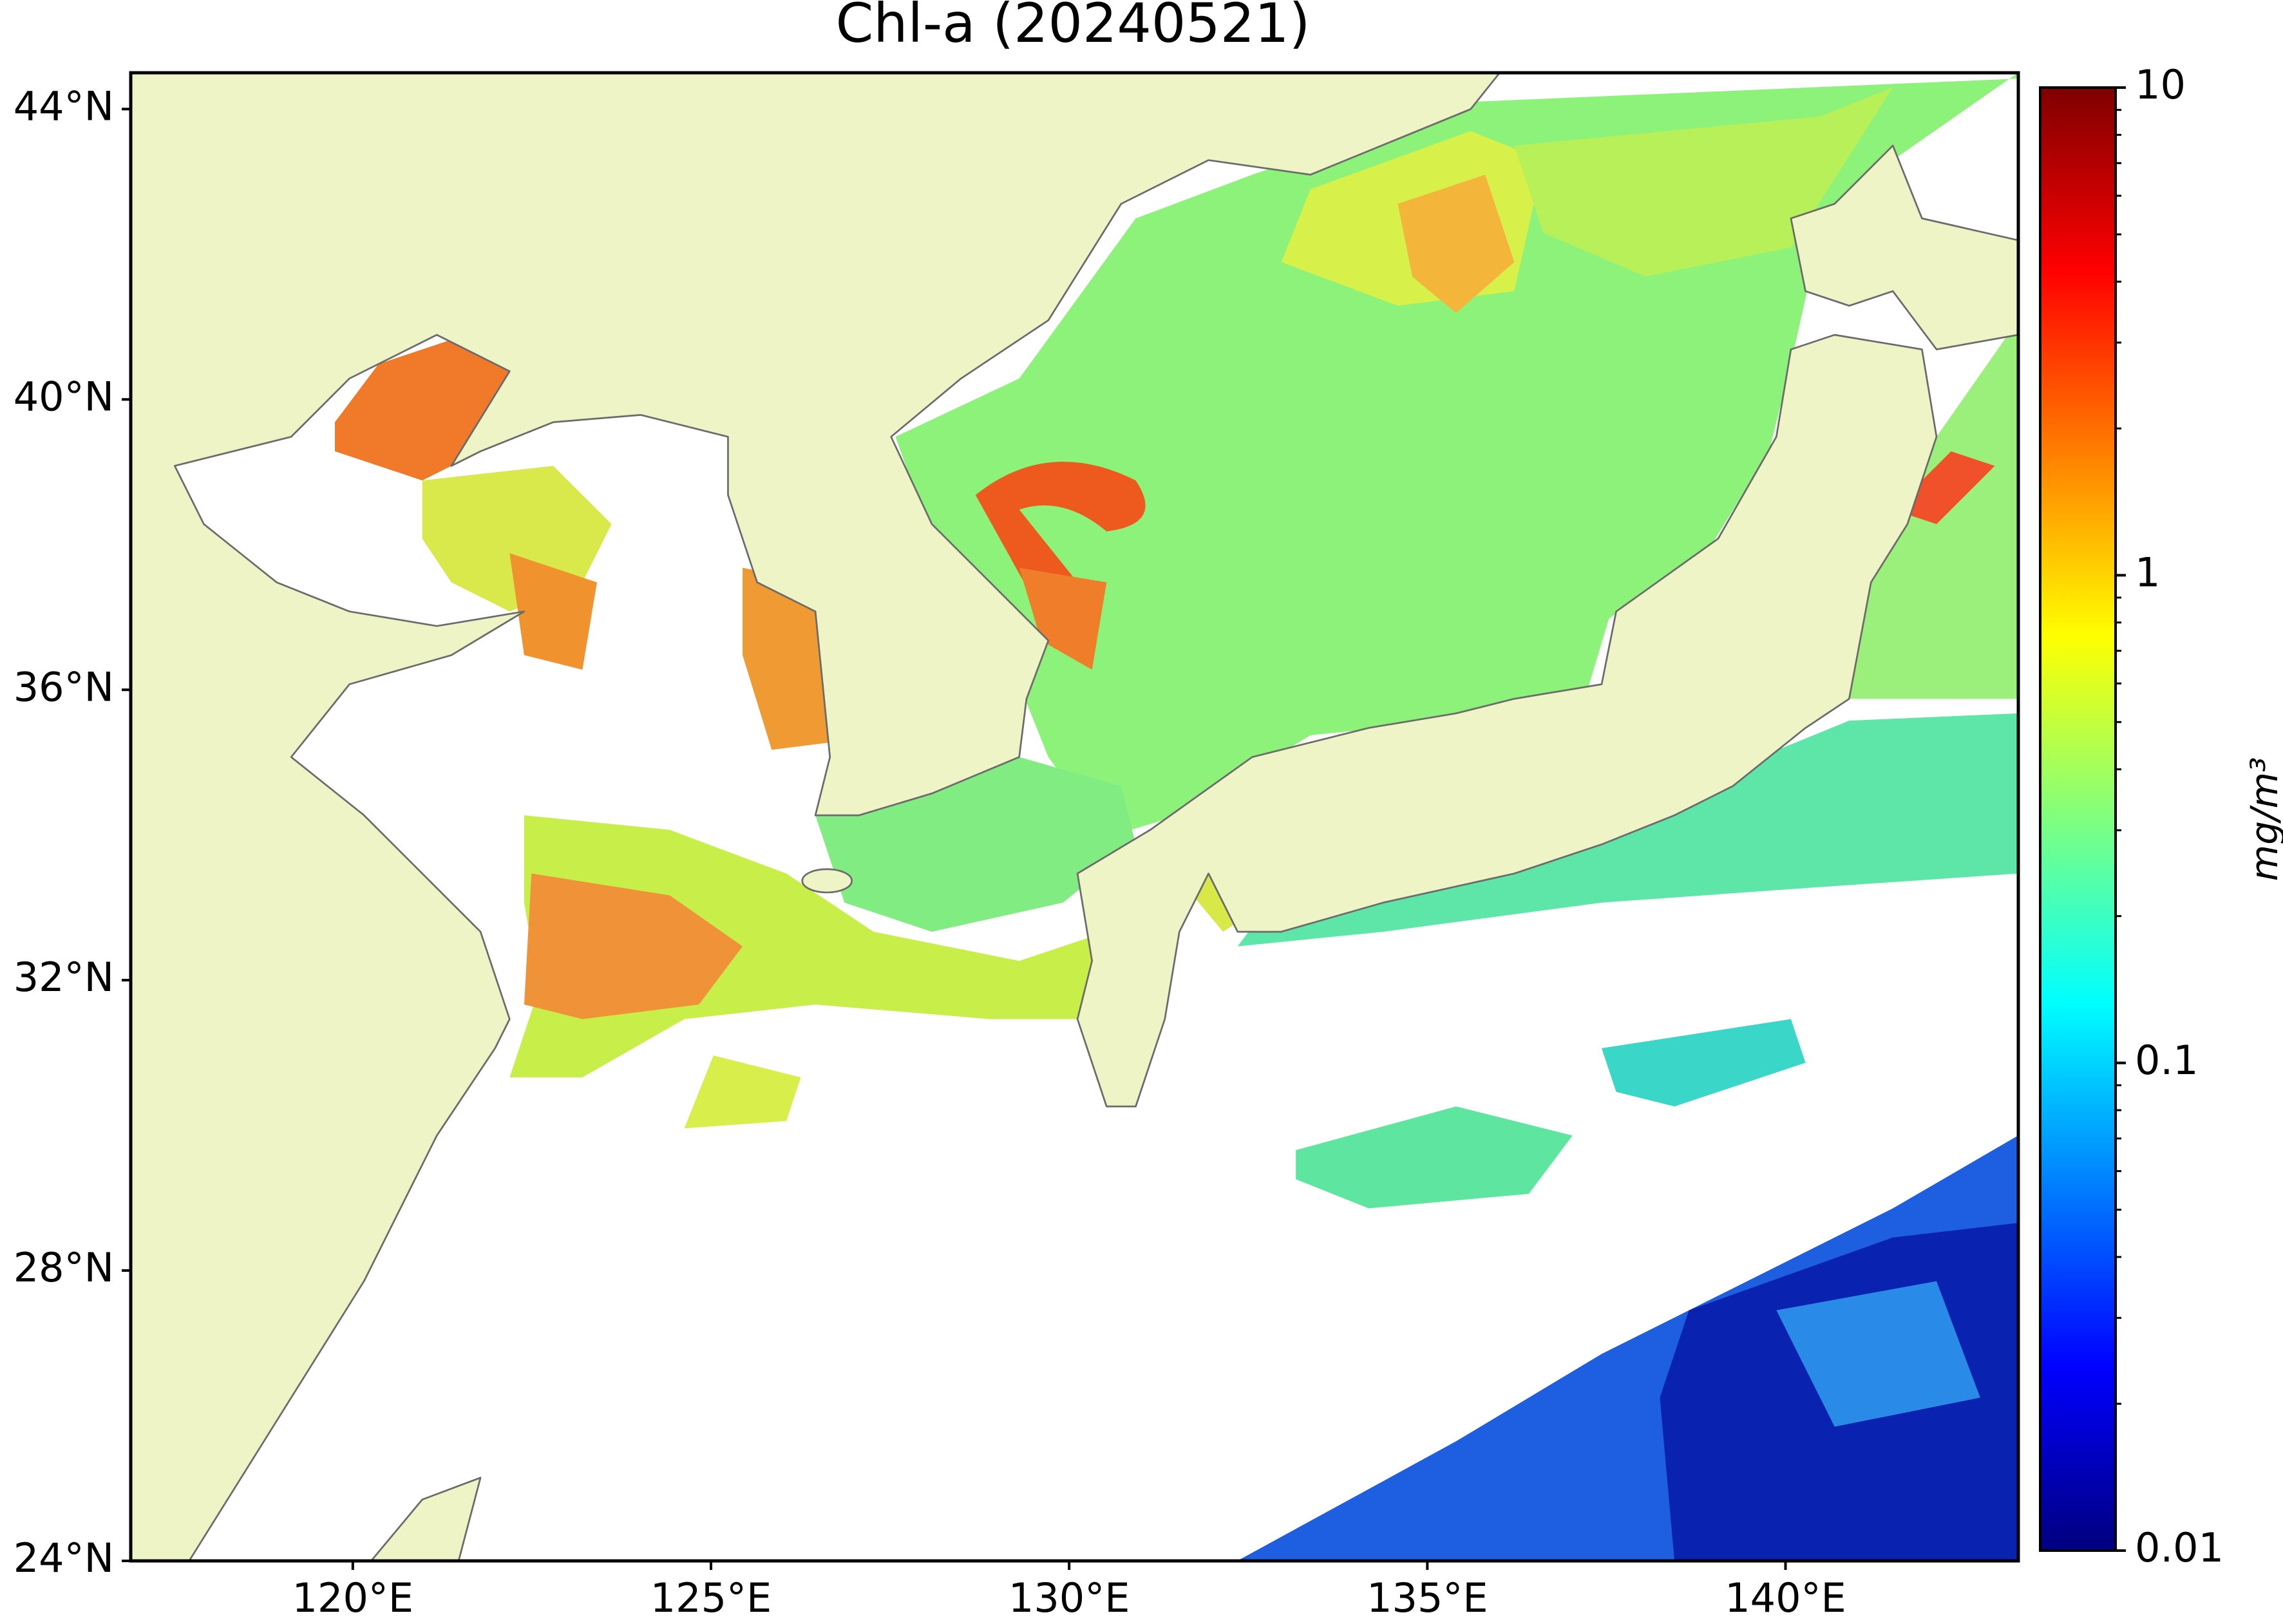 The width and height of the screenshot is (2283, 1624). I want to click on taiwan, so click(426, 1519).